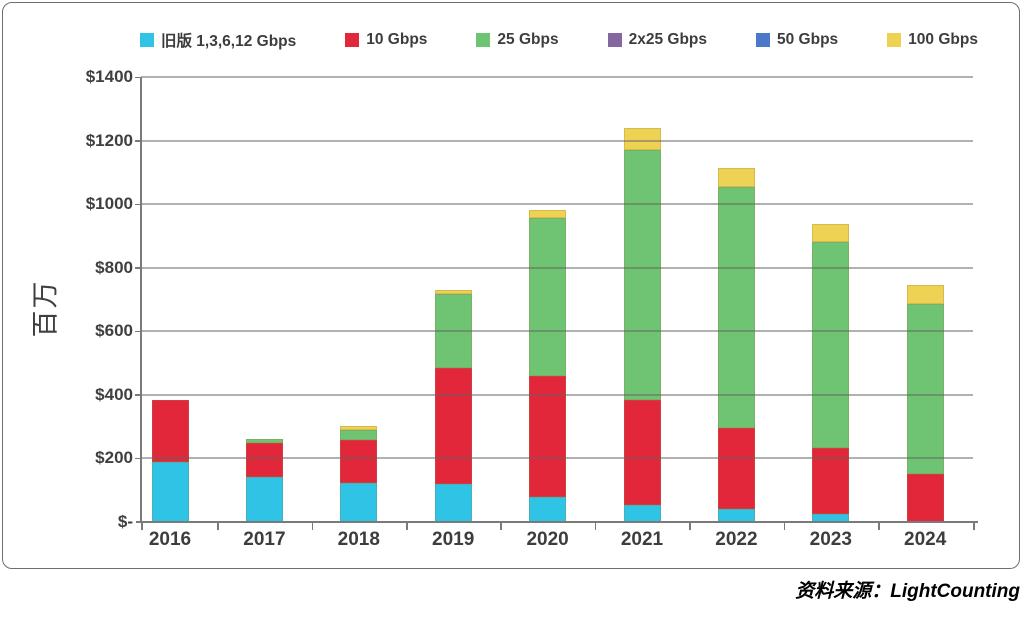 Image resolution: width=1027 pixels, height=623 pixels. I want to click on x-category-label-2019: 2019, so click(453, 539).